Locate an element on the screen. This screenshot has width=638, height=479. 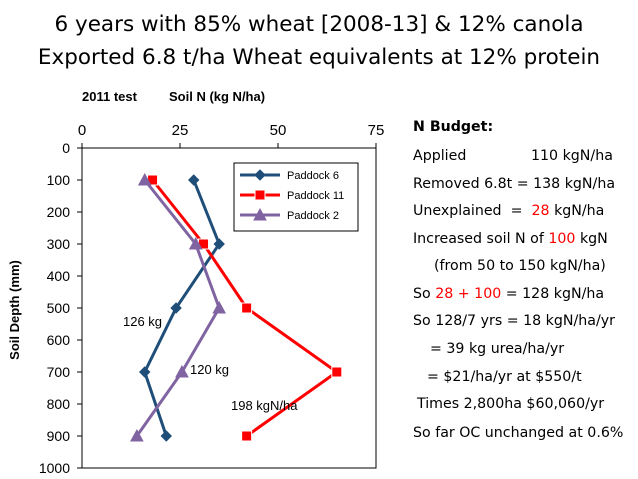
budget-applied-row: Applied 110 kgN/ha is located at coordinates (513, 156).